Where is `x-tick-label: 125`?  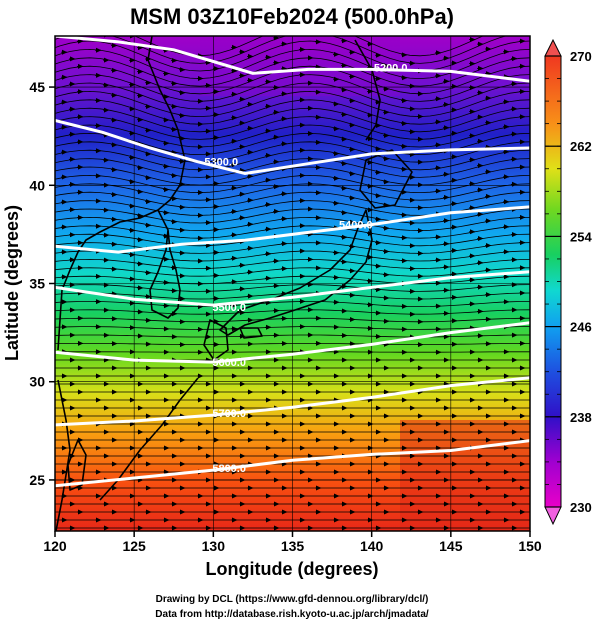 x-tick-label: 125 is located at coordinates (134, 546).